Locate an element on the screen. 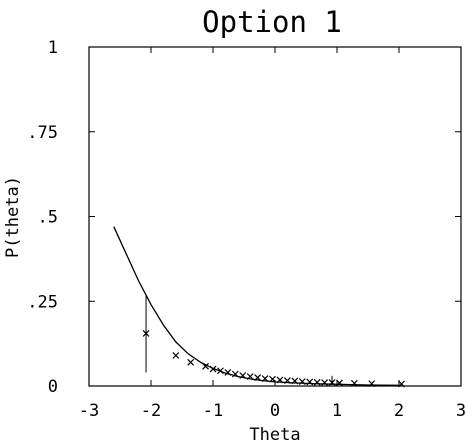  observed-points is located at coordinates (273, 359).